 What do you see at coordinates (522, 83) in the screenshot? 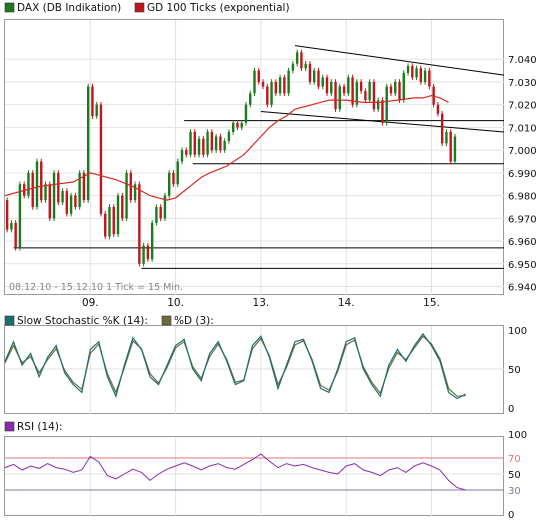
I see `price-y-tick: 7.030` at bounding box center [522, 83].